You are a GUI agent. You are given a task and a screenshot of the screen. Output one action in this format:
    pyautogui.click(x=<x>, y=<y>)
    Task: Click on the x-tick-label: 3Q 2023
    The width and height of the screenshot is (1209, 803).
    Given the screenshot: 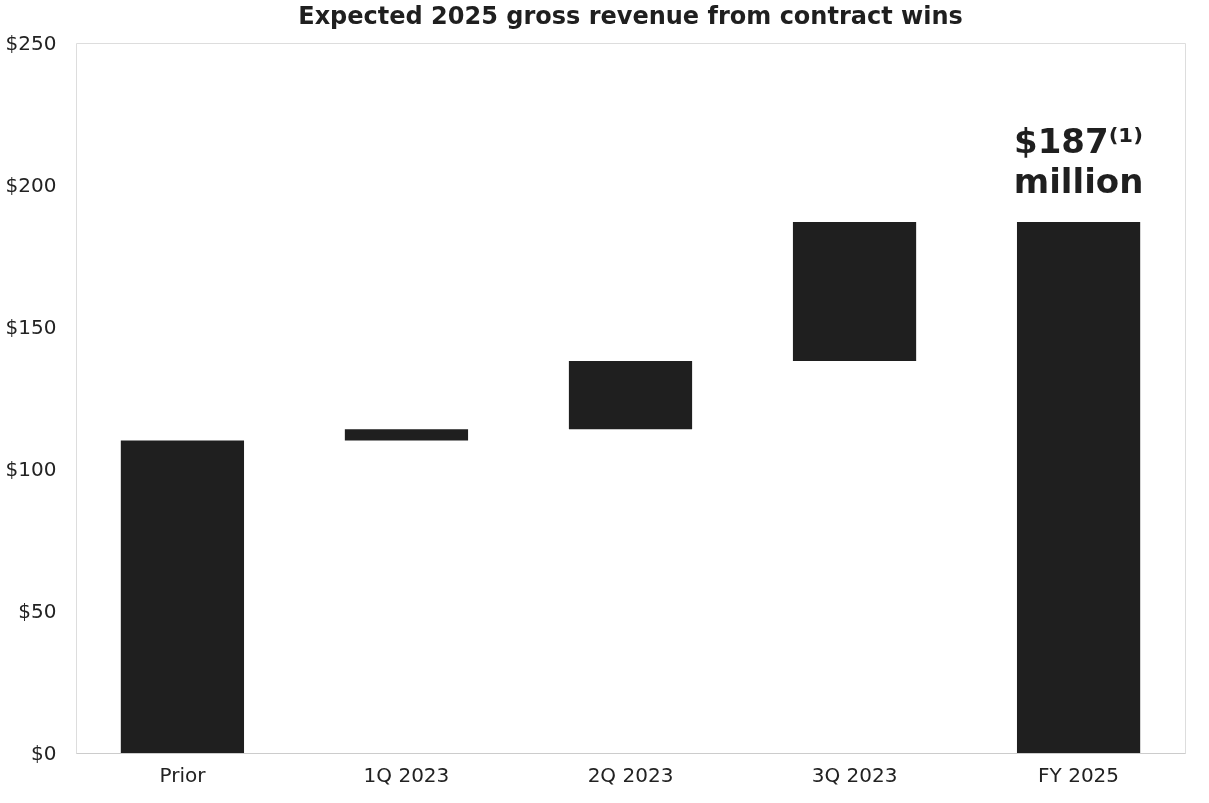 What is the action you would take?
    pyautogui.click(x=854, y=774)
    